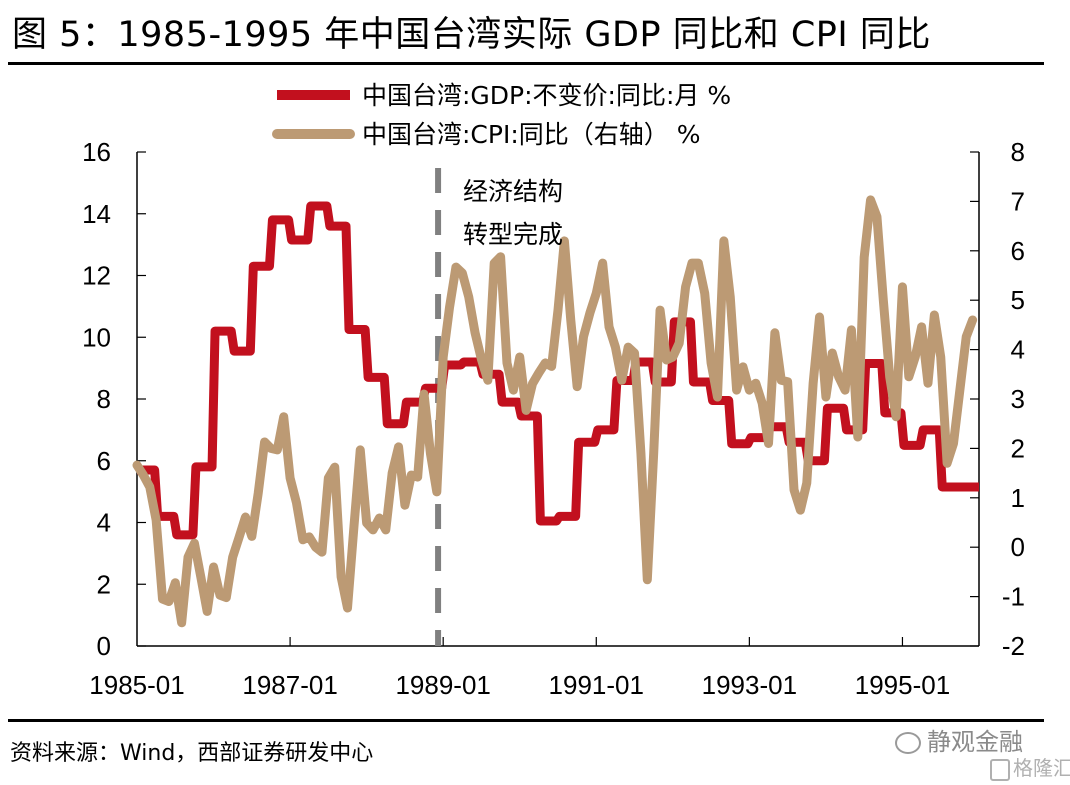 The image size is (1070, 785). I want to click on y-left-tick-label: 8, so click(104, 399).